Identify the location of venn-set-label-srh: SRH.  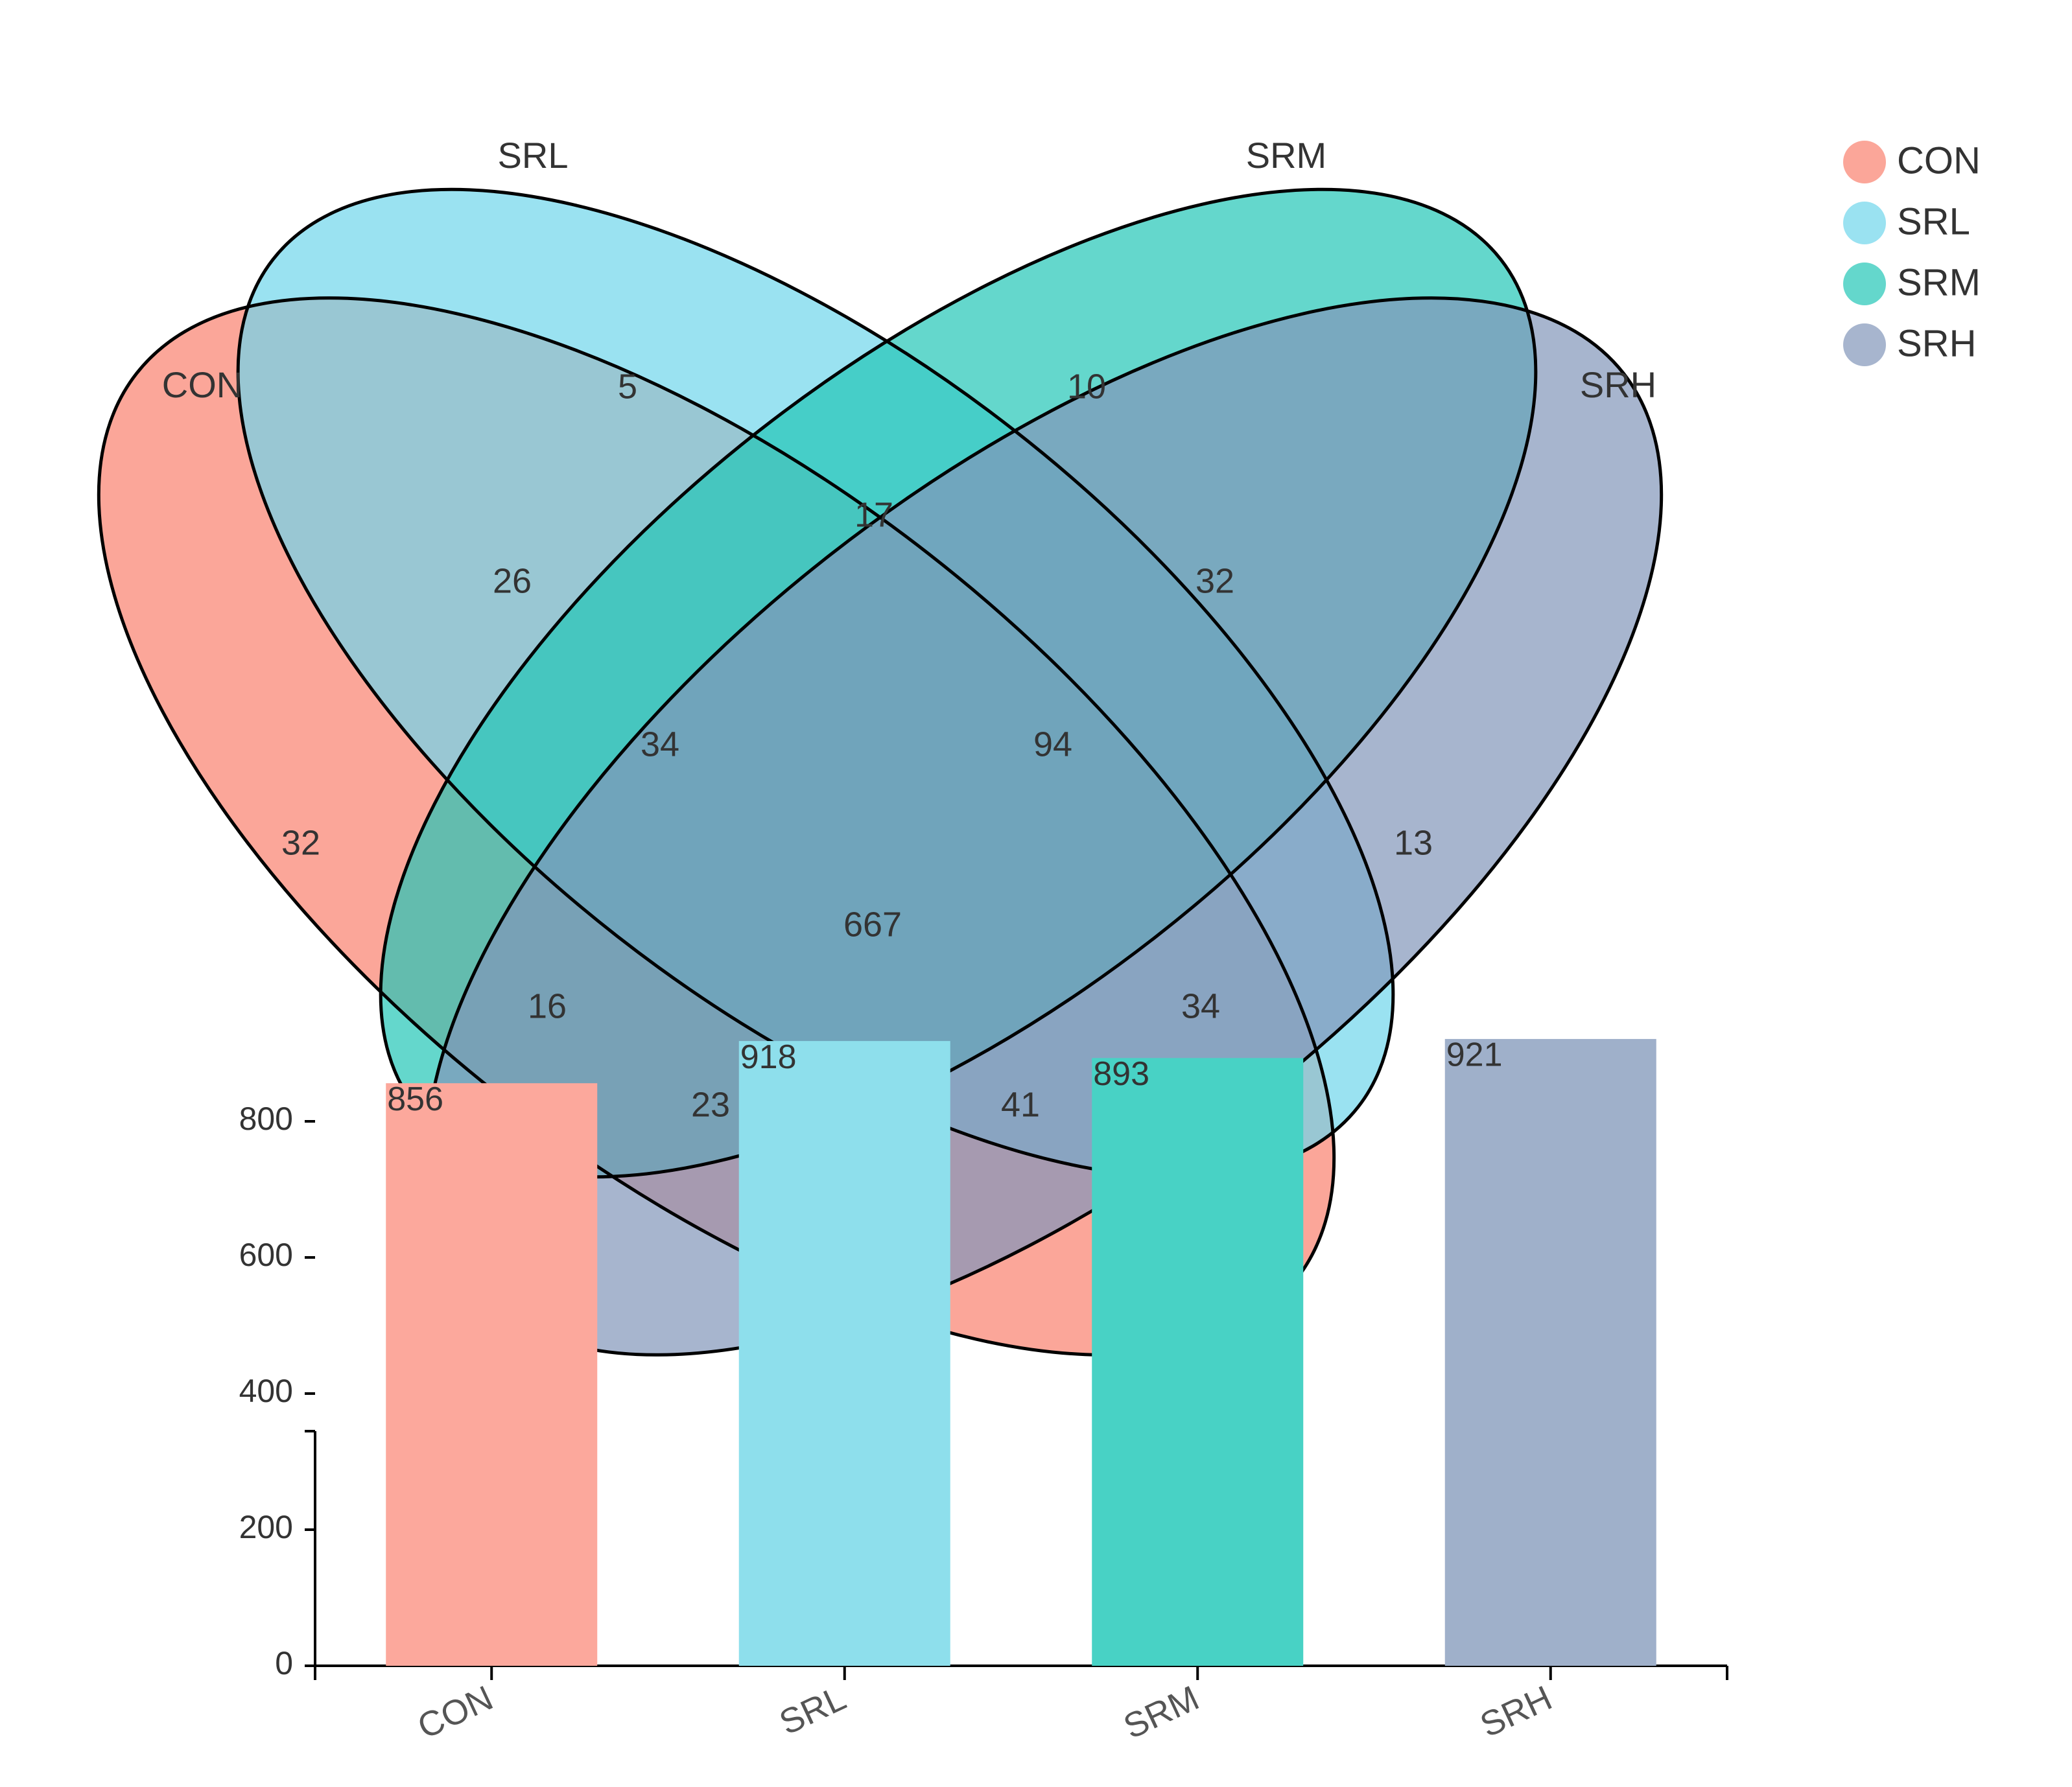
(1618, 384).